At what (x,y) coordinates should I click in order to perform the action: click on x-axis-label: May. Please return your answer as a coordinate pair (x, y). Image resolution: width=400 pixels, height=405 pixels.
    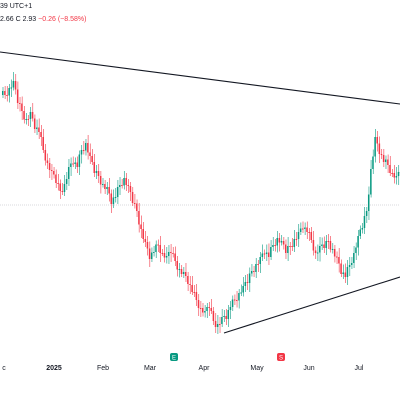
    Looking at the image, I should click on (257, 368).